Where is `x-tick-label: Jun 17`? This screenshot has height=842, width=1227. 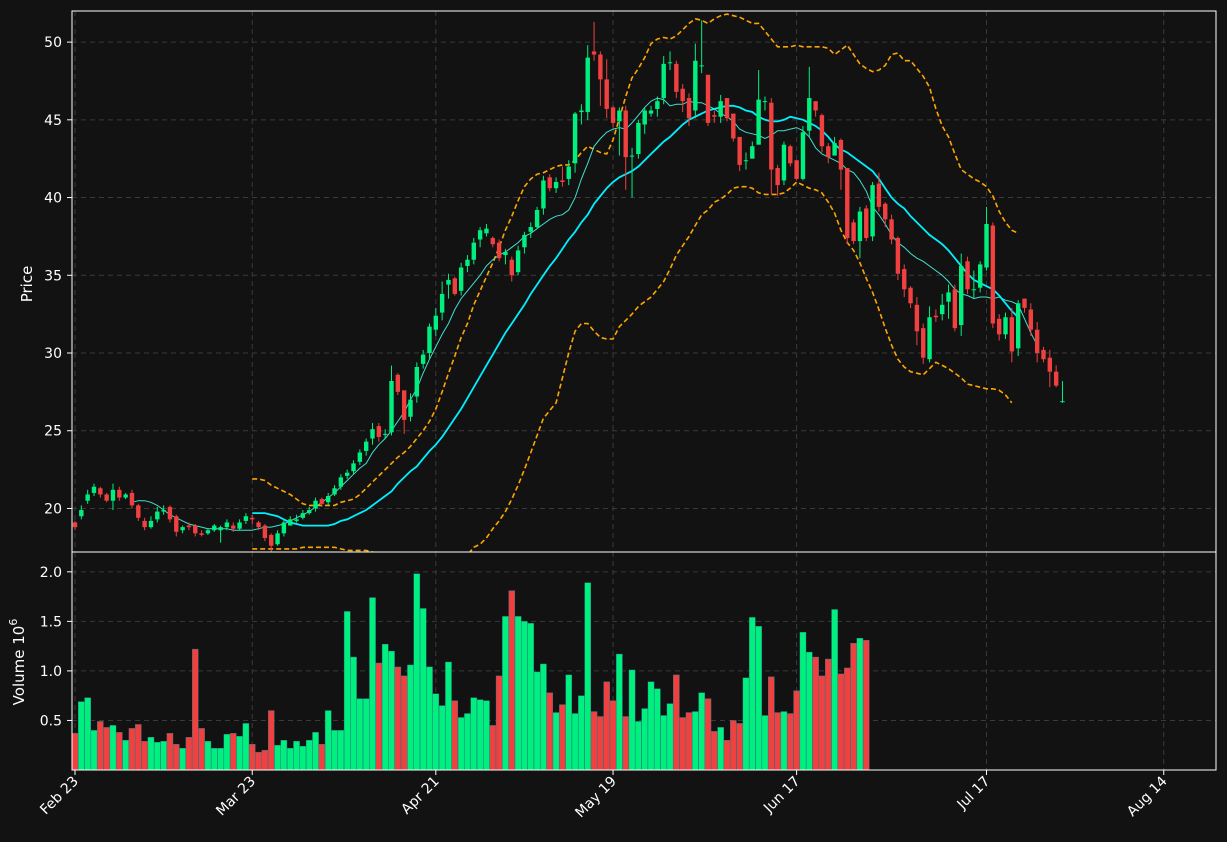
x-tick-label: Jun 17 is located at coordinates (781, 795).